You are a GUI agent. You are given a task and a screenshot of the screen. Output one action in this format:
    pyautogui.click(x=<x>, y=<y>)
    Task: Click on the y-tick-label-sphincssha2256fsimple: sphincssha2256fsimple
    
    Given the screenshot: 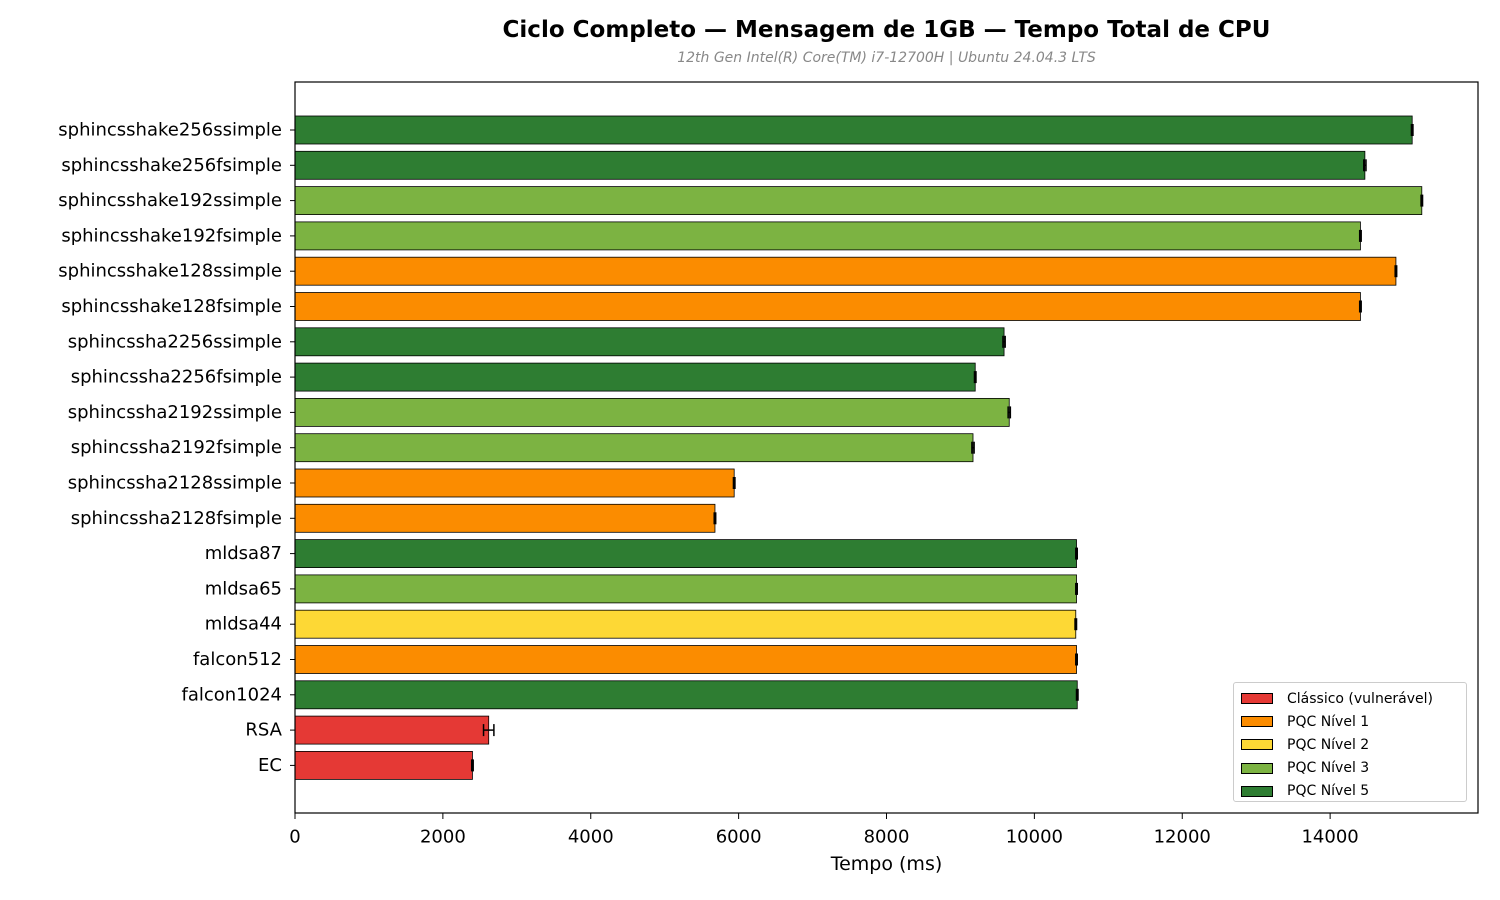 What is the action you would take?
    pyautogui.click(x=176, y=377)
    